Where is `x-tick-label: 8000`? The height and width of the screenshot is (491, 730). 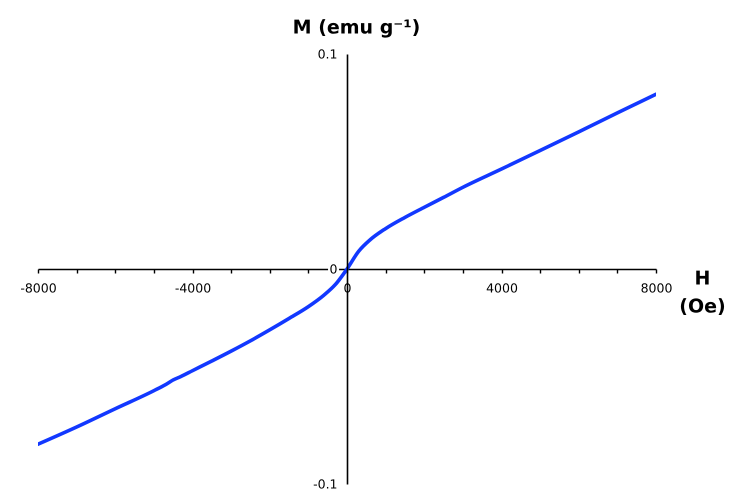
x-tick-label: 8000 is located at coordinates (656, 288).